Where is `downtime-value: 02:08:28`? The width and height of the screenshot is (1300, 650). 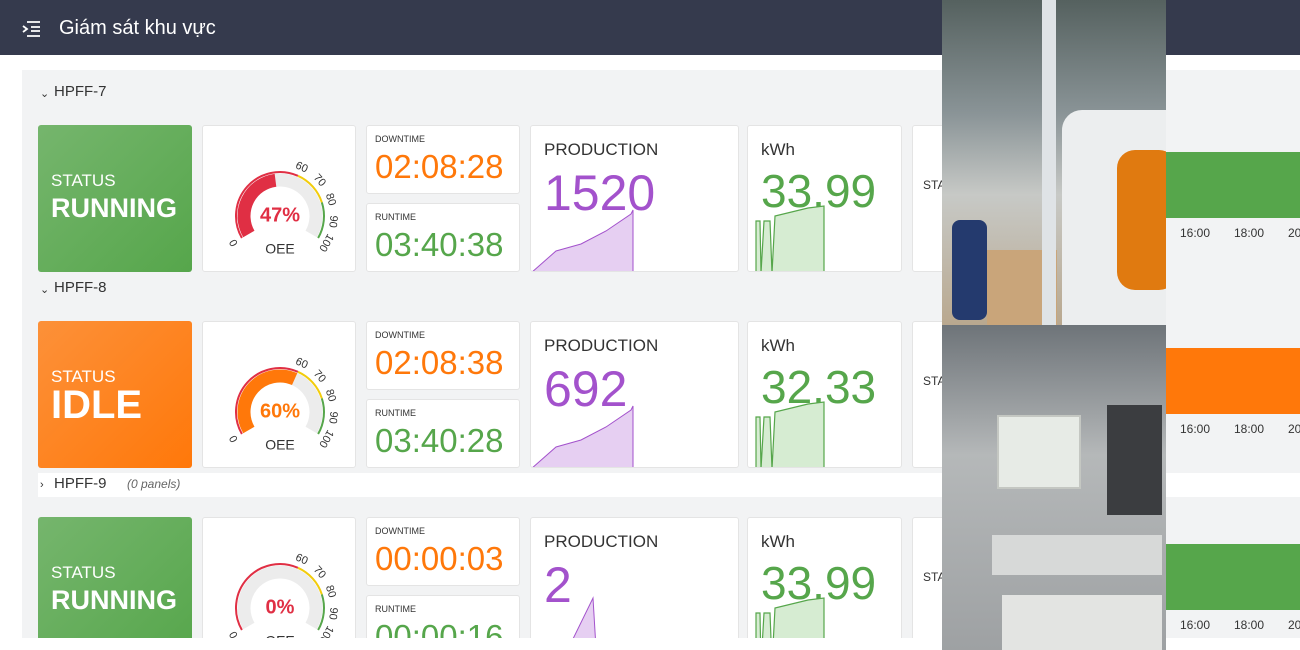
downtime-value: 02:08:28 is located at coordinates (439, 166).